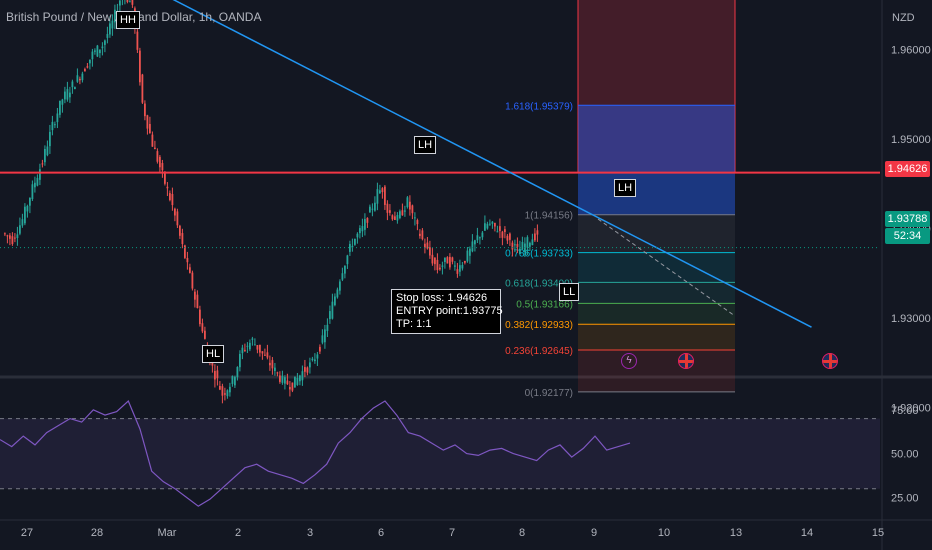 This screenshot has width=932, height=550. What do you see at coordinates (167, 533) in the screenshot?
I see `time-tick-label: Mar` at bounding box center [167, 533].